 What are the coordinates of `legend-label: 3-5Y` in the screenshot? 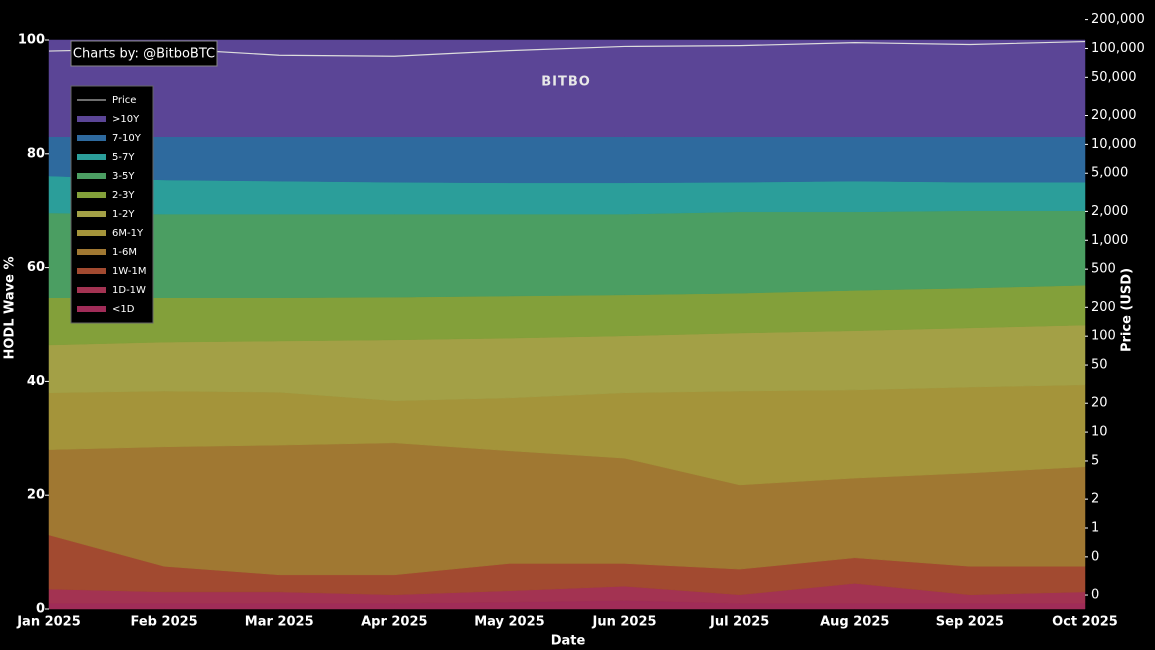 It's located at (123, 176).